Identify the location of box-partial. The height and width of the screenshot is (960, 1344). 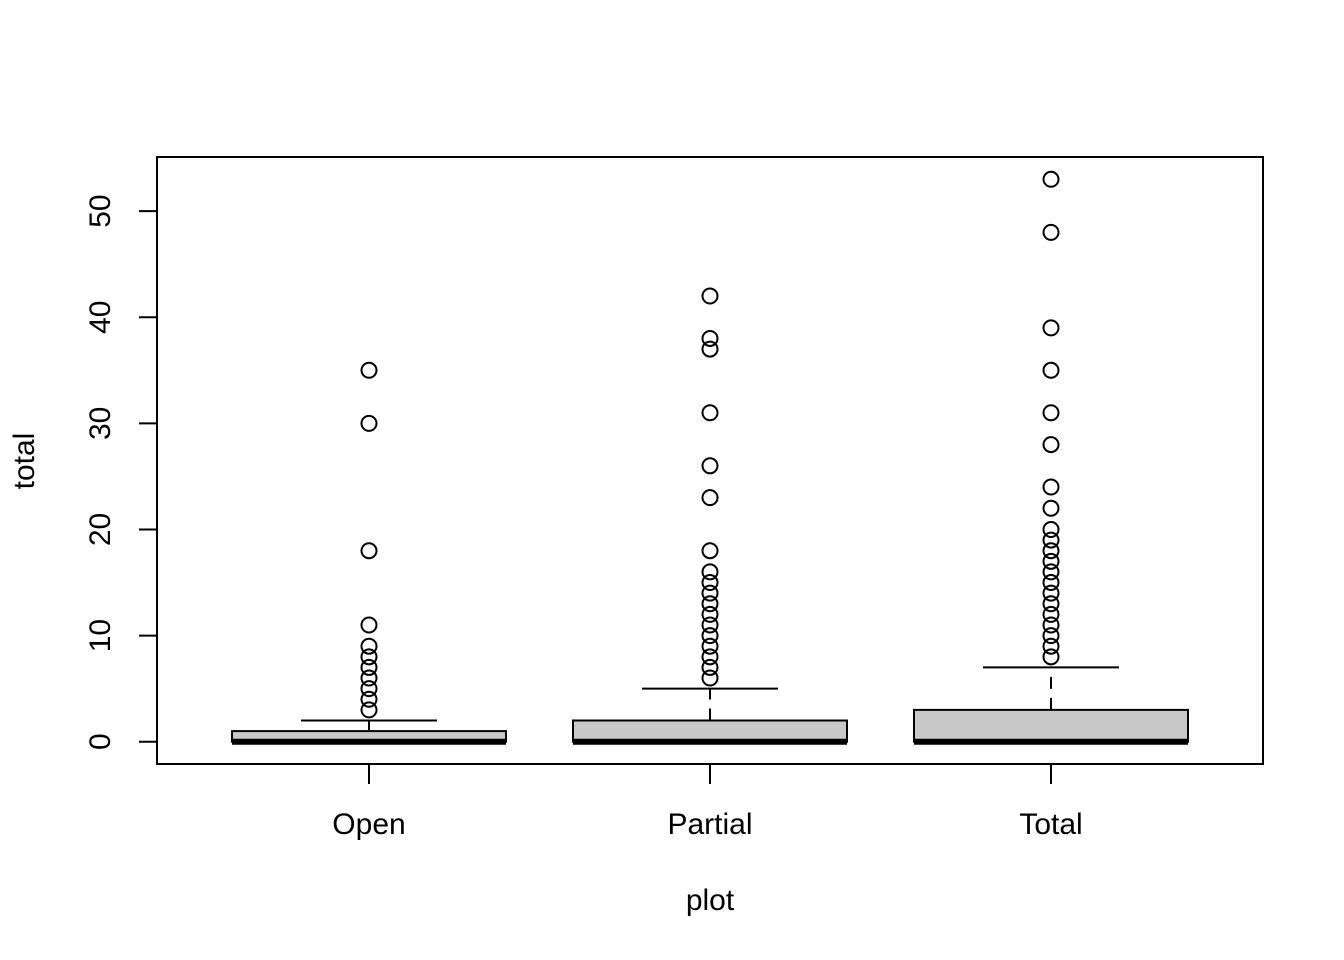
(710, 516).